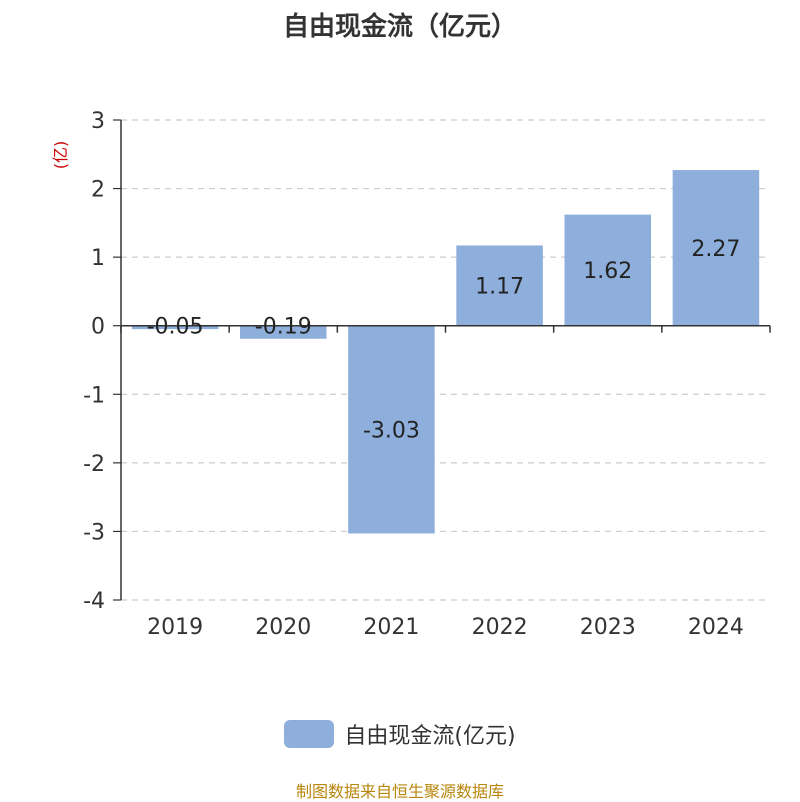  Describe the element at coordinates (391, 627) in the screenshot. I see `x-tick-label: 2021` at that location.